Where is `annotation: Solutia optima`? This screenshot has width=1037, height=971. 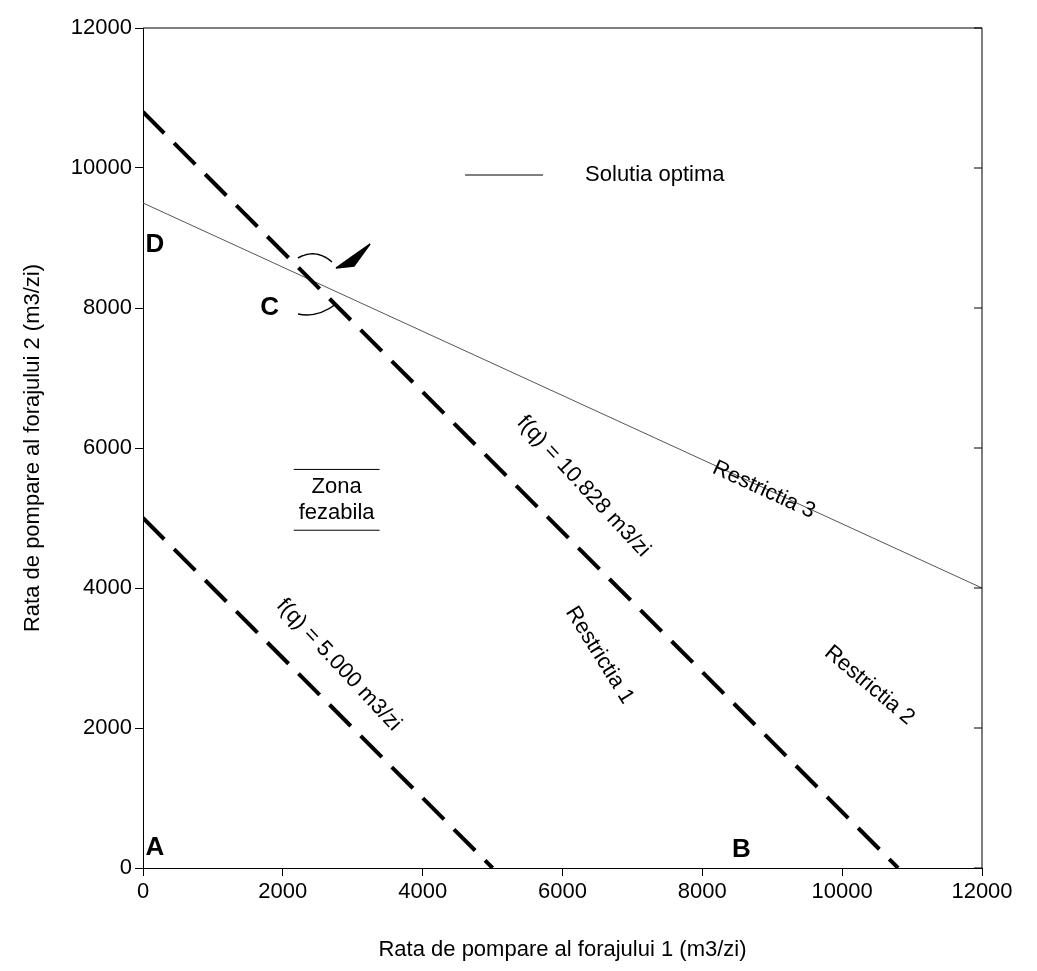
annotation: Solutia optima is located at coordinates (655, 174).